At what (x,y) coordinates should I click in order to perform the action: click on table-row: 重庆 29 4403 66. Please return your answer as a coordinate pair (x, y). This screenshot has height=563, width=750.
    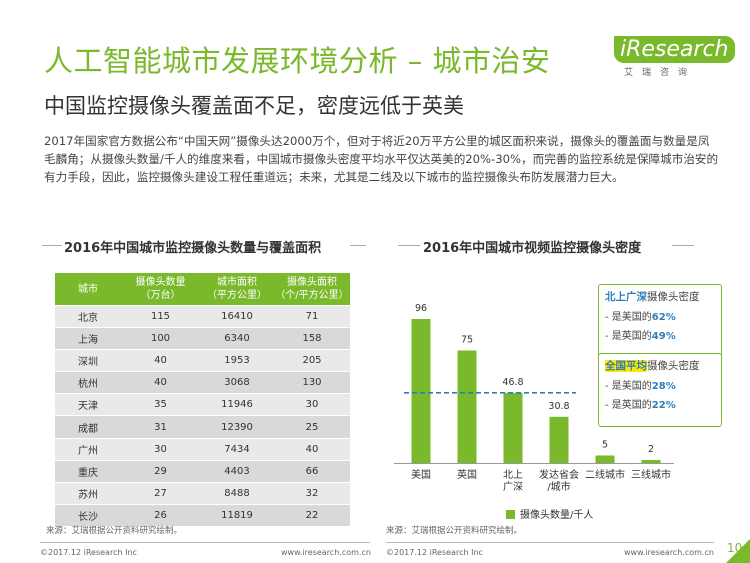
    Looking at the image, I should click on (202, 471).